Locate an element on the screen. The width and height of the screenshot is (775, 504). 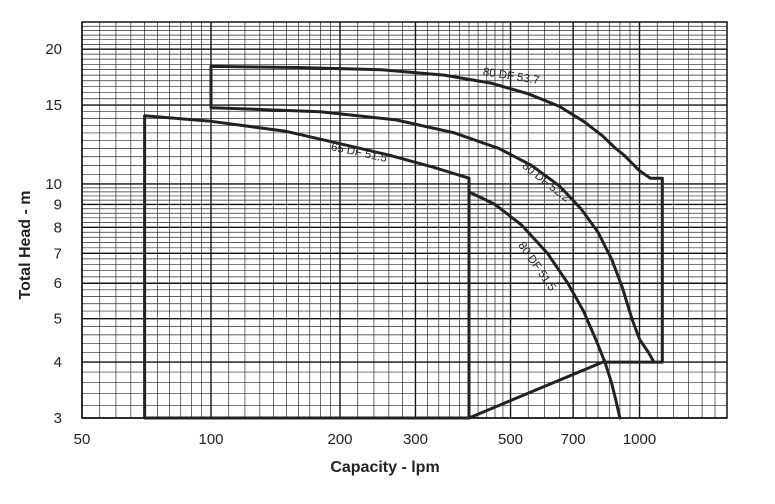
x-tick-label: 300 is located at coordinates (415, 439).